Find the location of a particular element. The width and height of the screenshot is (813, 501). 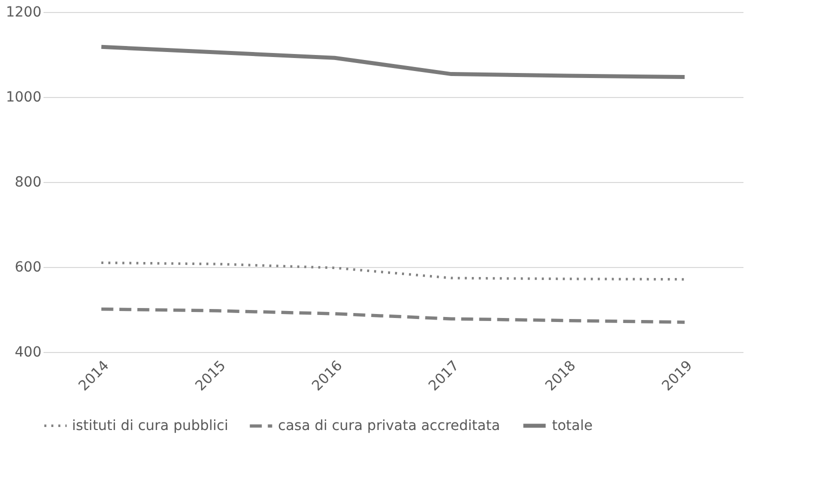

y-tick-label: 400 is located at coordinates (28, 352).